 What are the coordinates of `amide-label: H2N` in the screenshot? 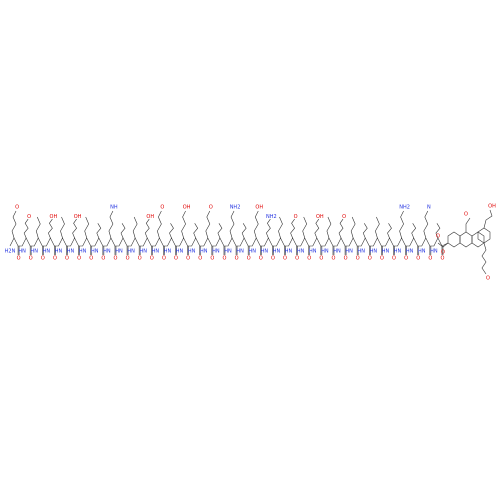 It's located at (10, 252).